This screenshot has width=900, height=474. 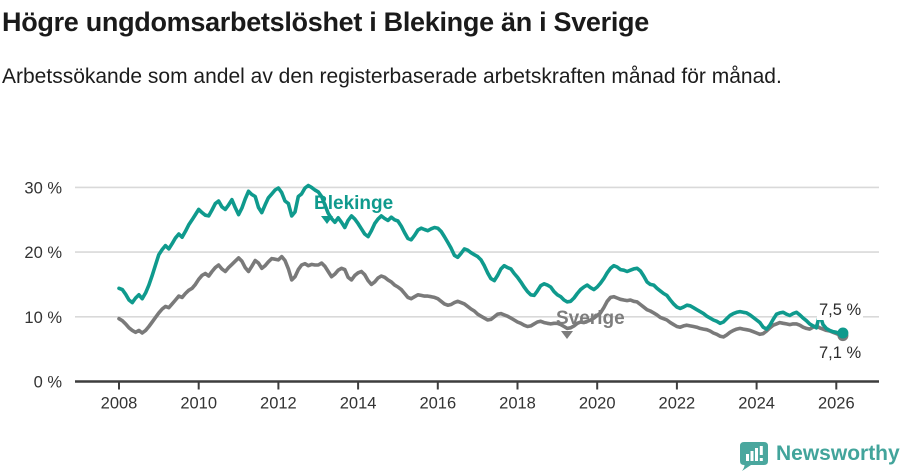 What do you see at coordinates (756, 404) in the screenshot?
I see `x-tick-label: 2024` at bounding box center [756, 404].